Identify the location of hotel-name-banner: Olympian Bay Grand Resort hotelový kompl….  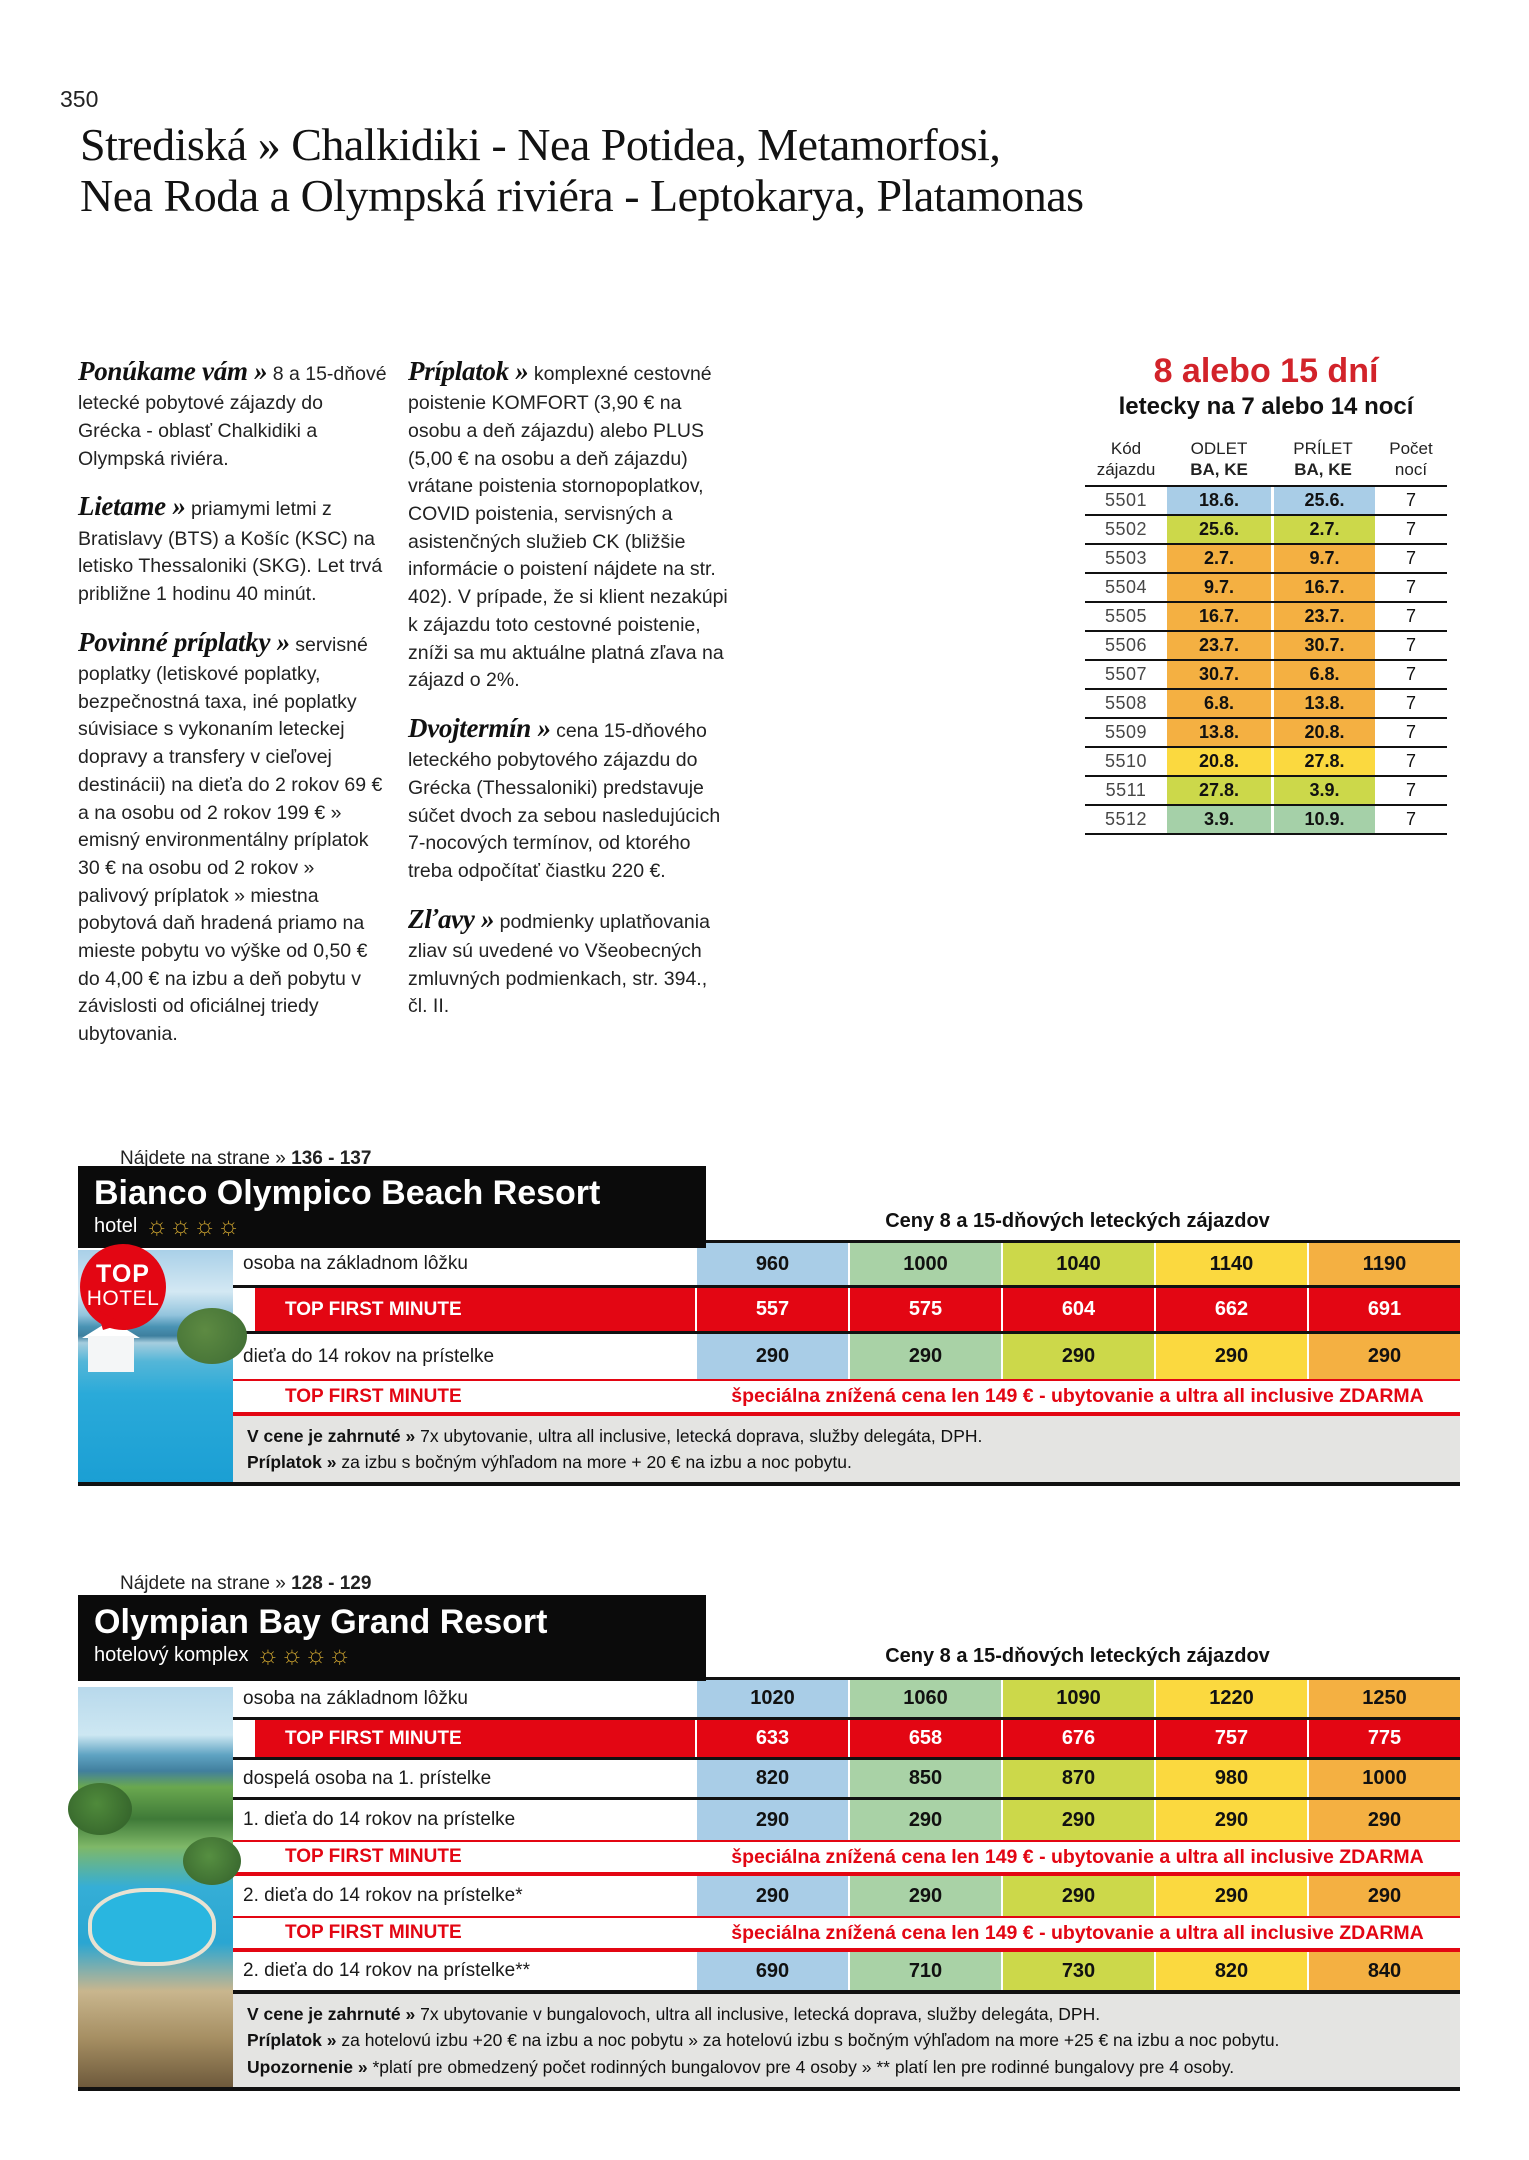
(392, 1638).